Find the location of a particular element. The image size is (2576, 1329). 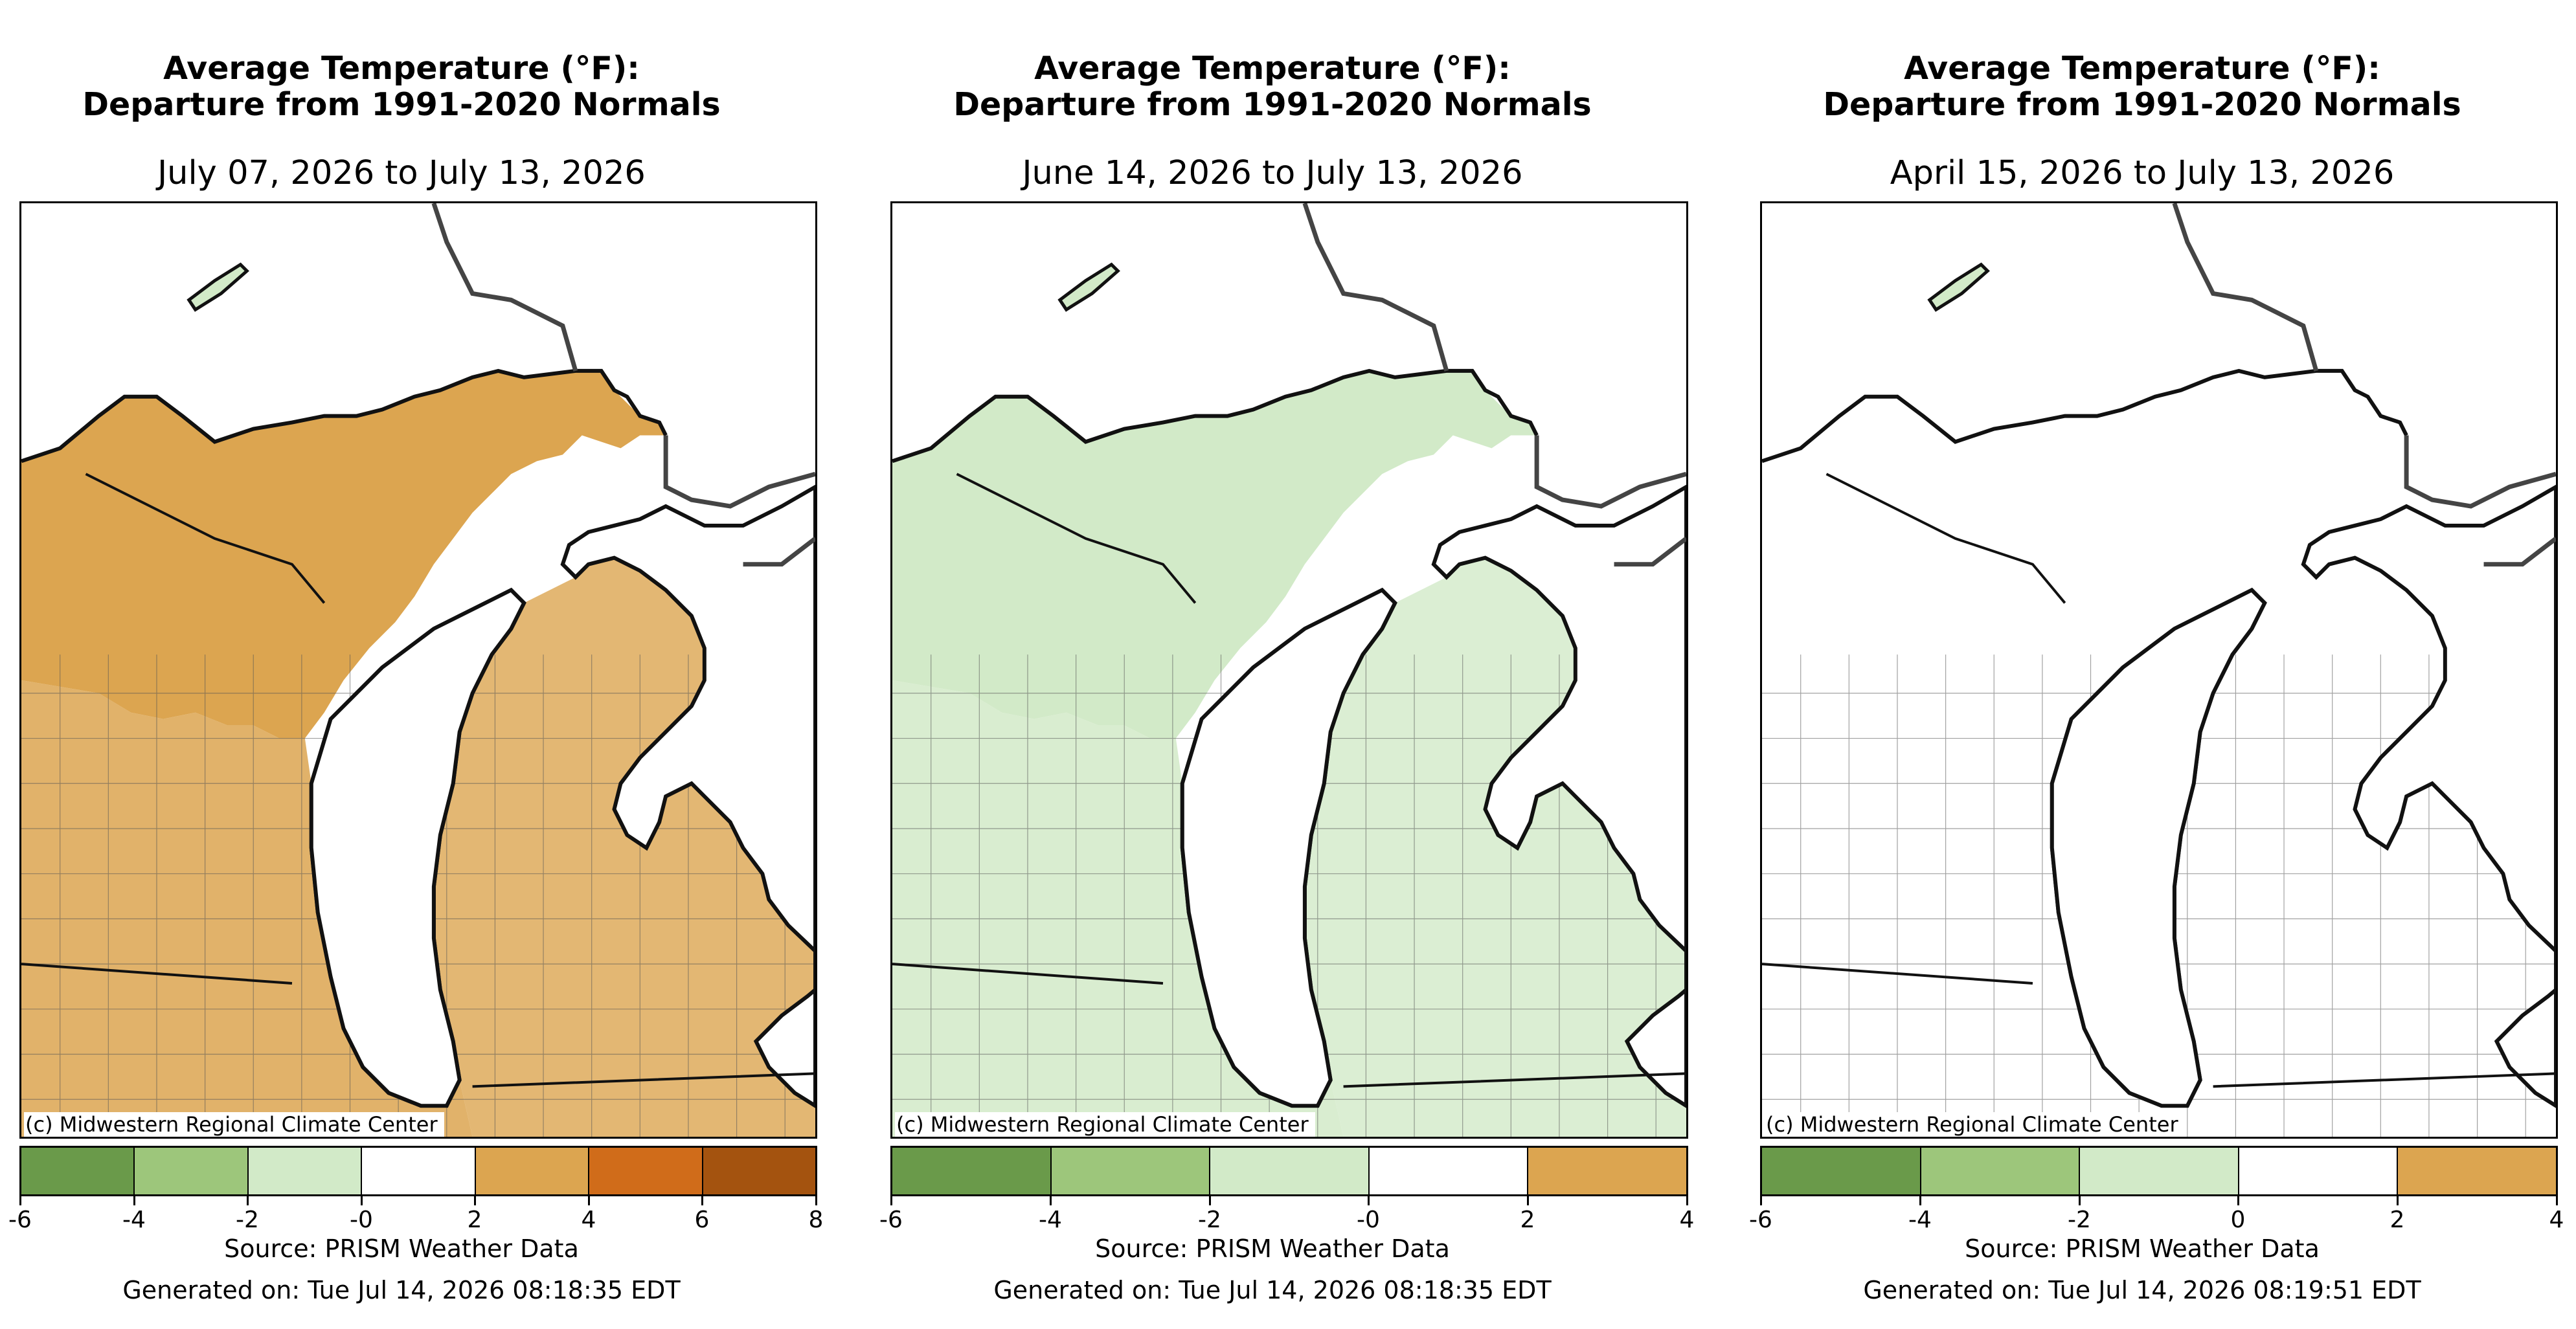

colorbar-ticks: -6 -4 -2 -0 2 4 6 8 is located at coordinates (415, 1214).